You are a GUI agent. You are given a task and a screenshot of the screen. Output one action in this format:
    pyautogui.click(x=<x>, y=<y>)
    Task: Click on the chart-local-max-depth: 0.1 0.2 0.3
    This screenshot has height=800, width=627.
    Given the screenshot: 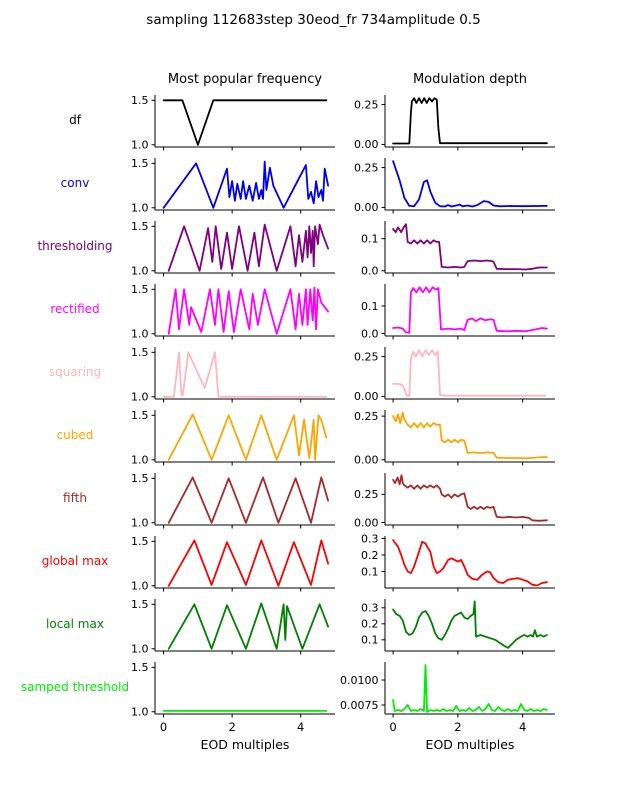 What is the action you would take?
    pyautogui.click(x=458, y=627)
    